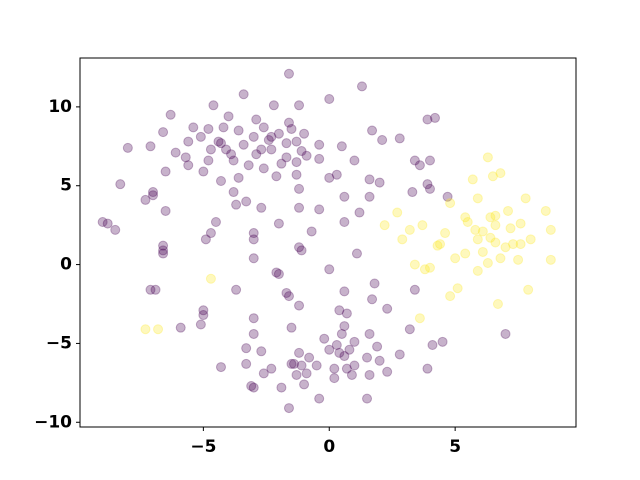 The height and width of the screenshot is (480, 640). Describe the element at coordinates (329, 447) in the screenshot. I see `x-tick-label: 0` at that location.